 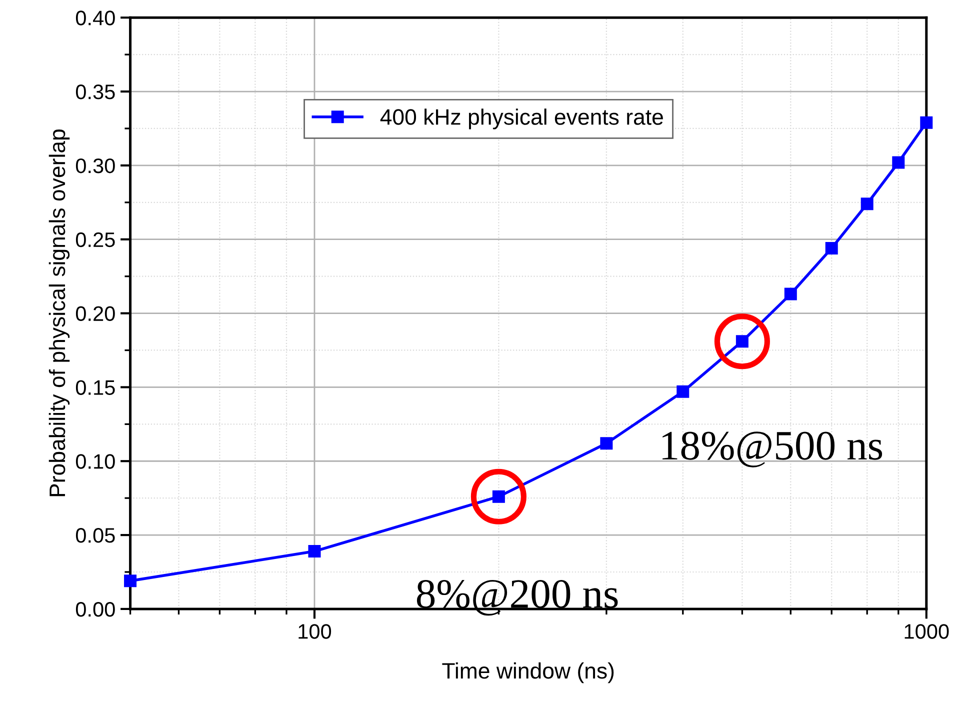 I want to click on y-tick-label: 0.05, so click(x=95, y=535).